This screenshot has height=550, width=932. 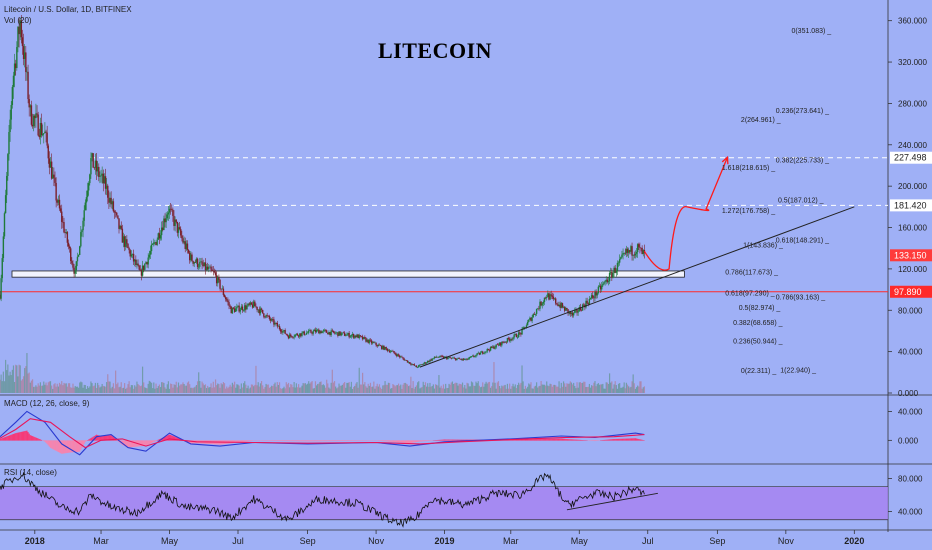 I want to click on x-tick-label: Jul, so click(x=238, y=541).